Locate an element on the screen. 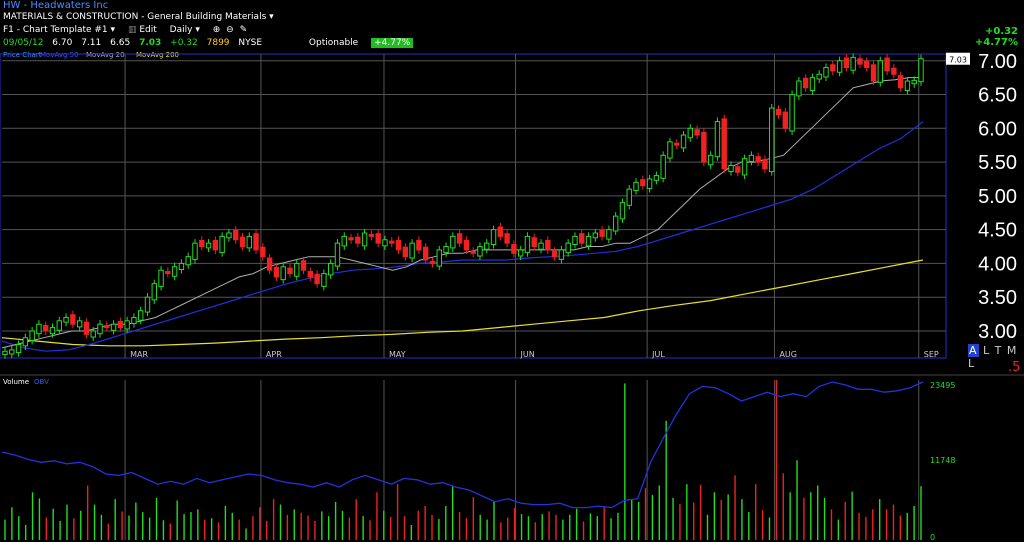 This screenshot has height=542, width=1024. chart-type-letters: A L T M L is located at coordinates (996, 357).